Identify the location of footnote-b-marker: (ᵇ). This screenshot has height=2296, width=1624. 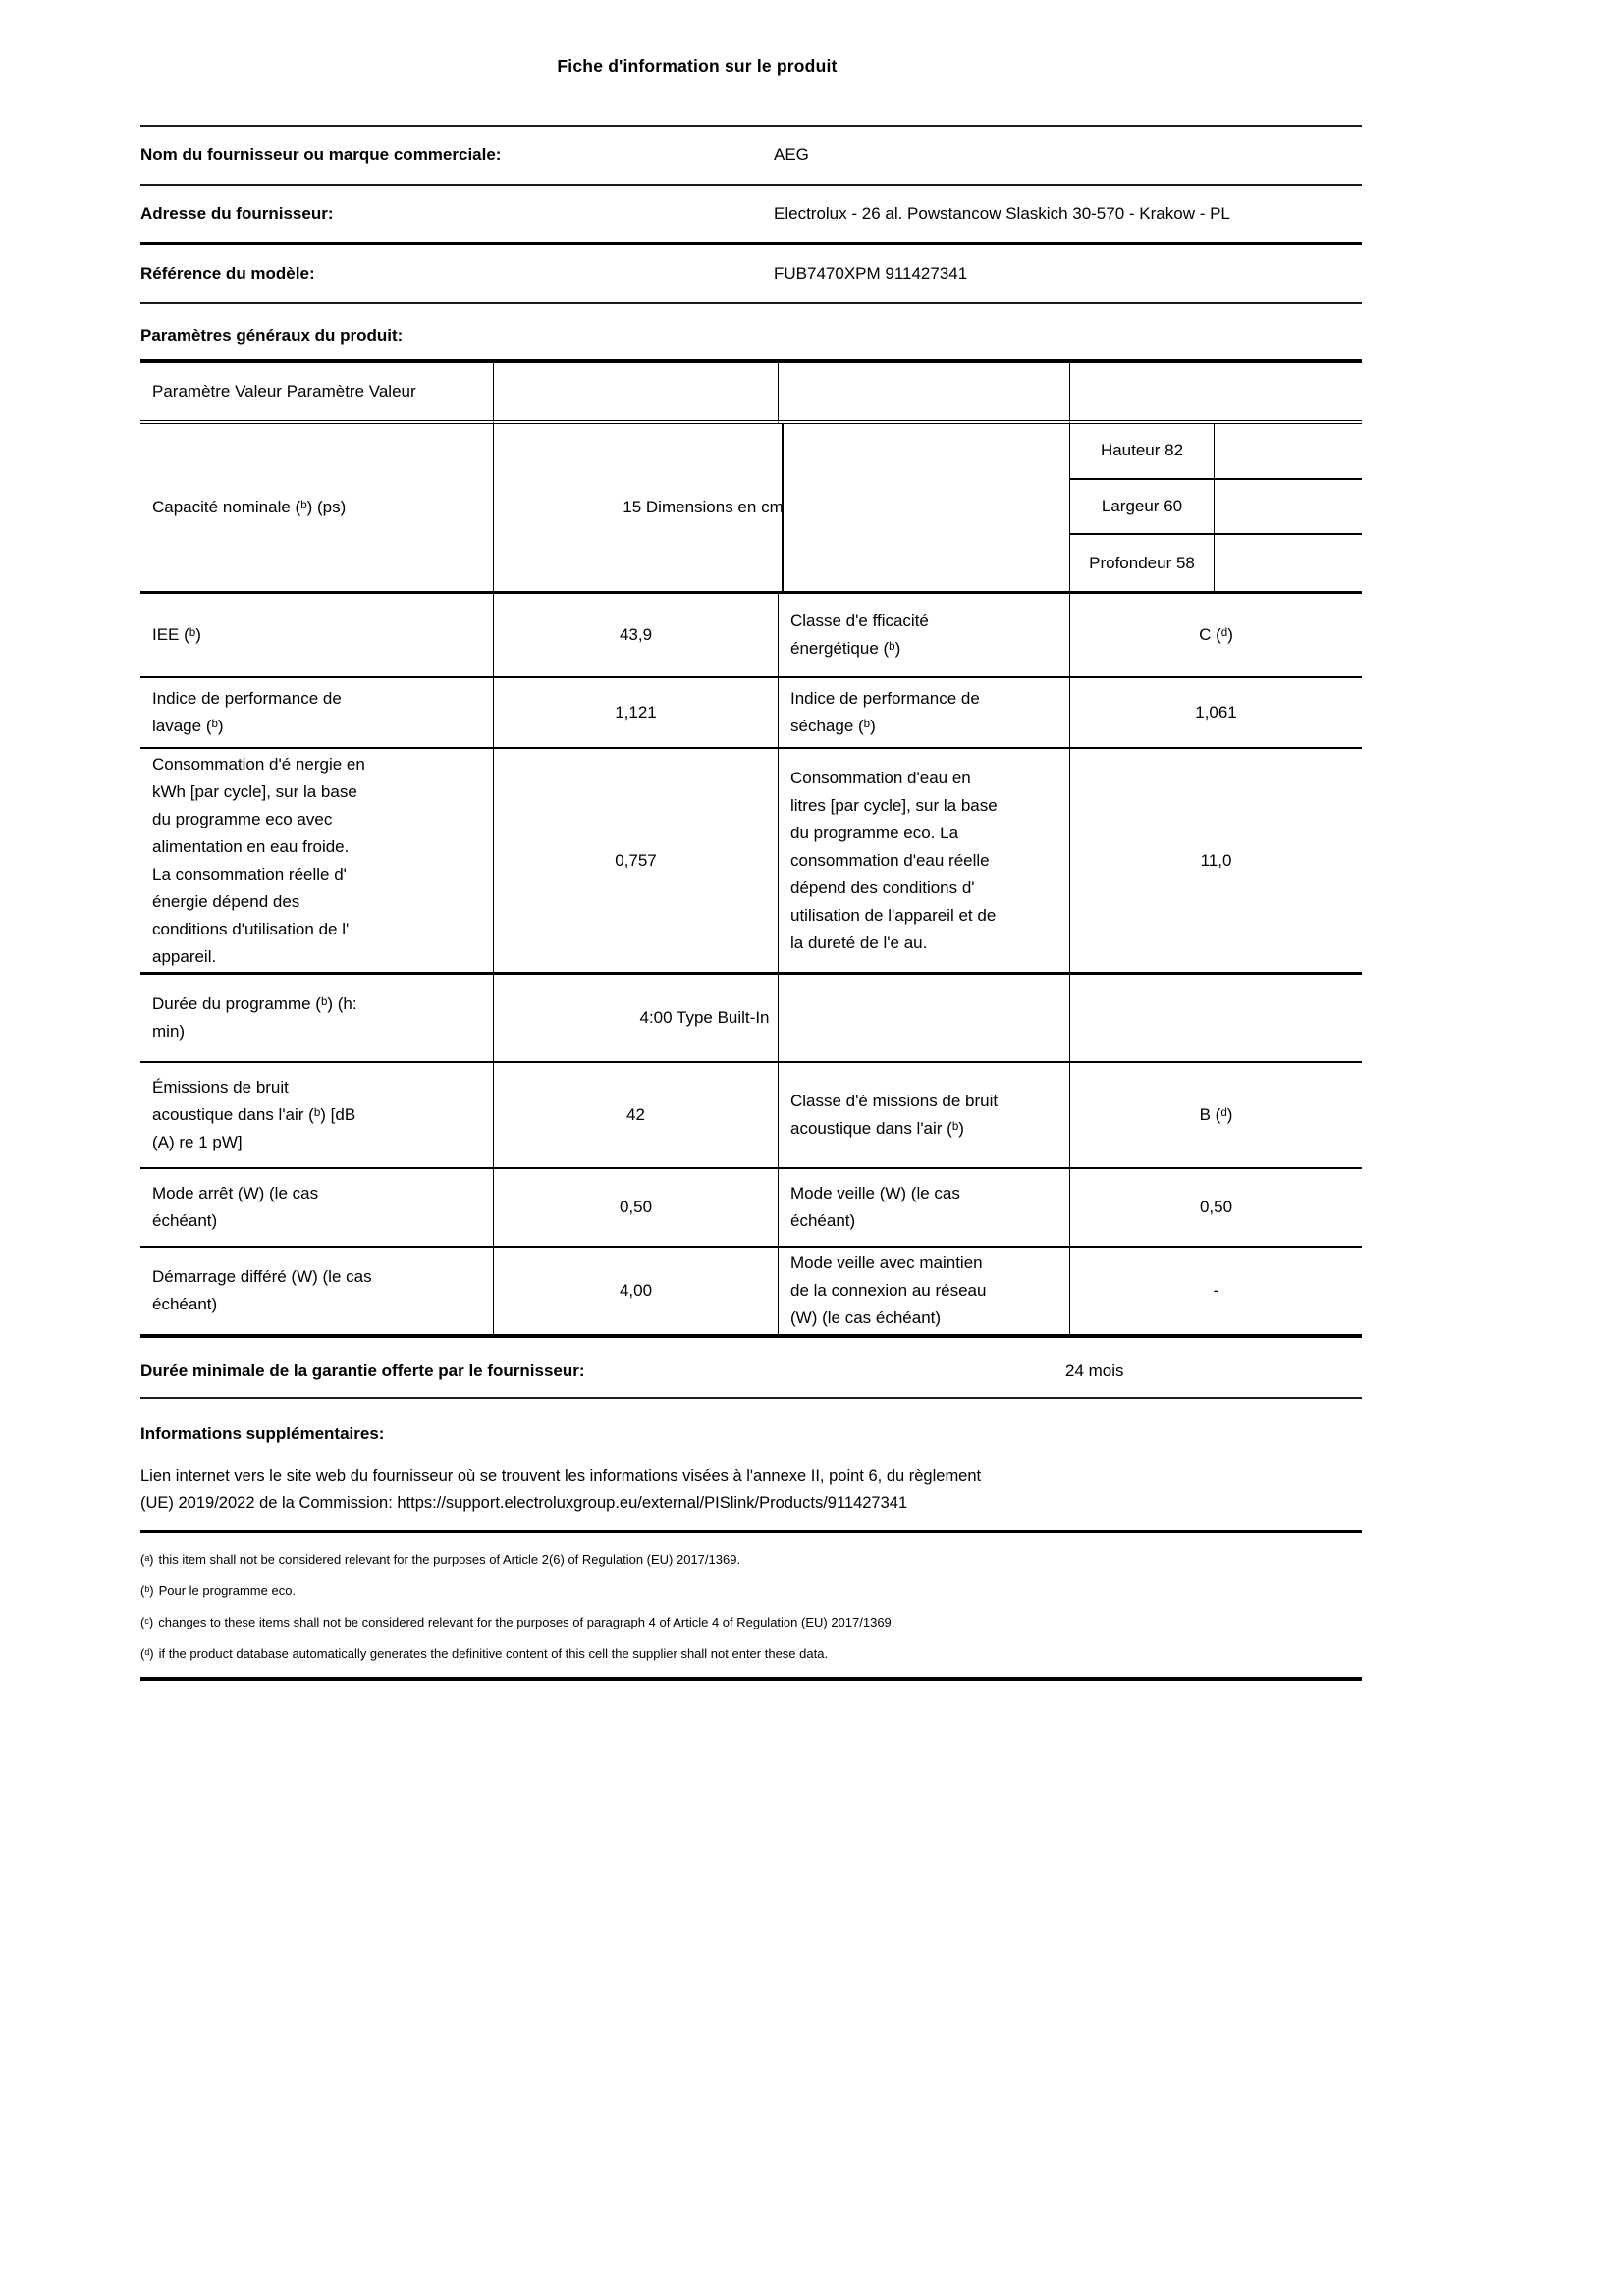
(147, 1591).